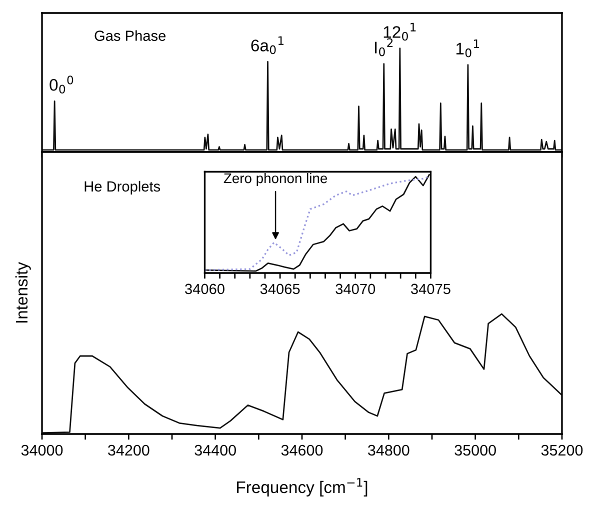  What do you see at coordinates (23, 292) in the screenshot?
I see `y-axis-title: Intensity` at bounding box center [23, 292].